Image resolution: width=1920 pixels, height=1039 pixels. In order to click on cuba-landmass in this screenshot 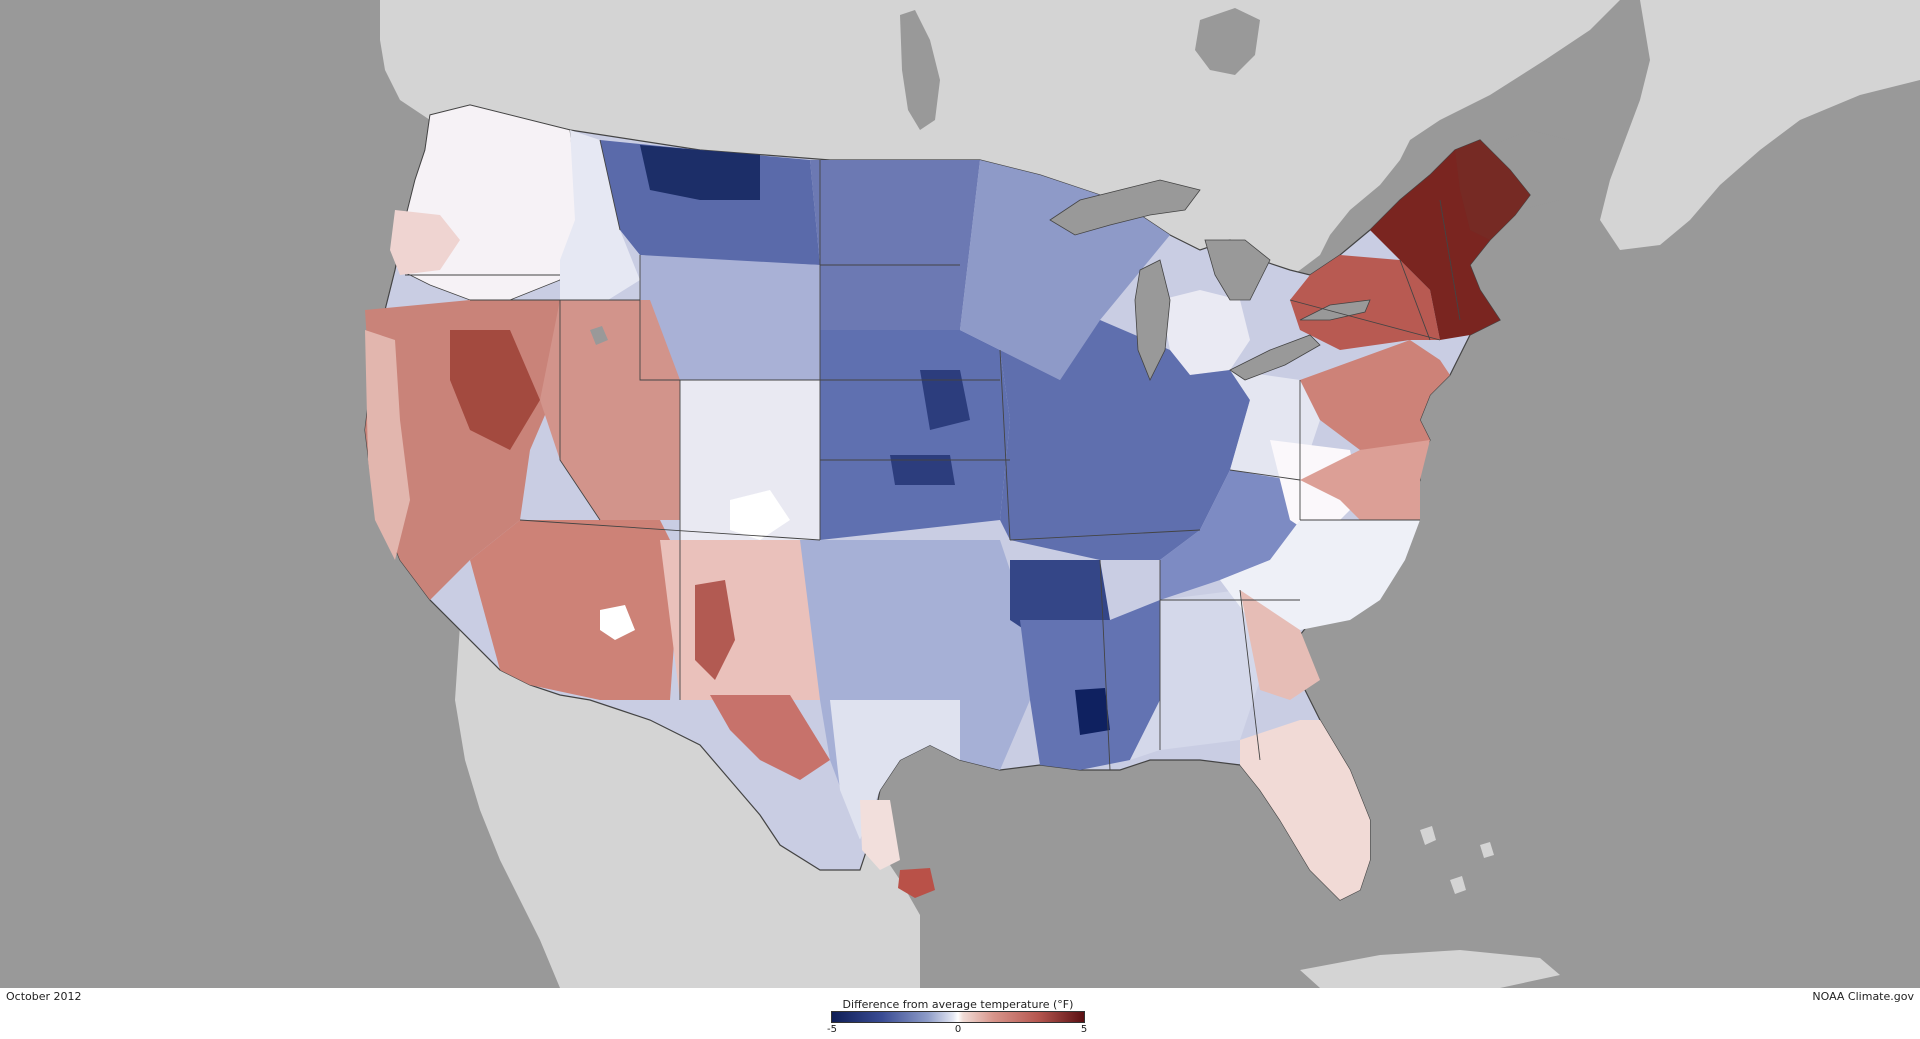, I will do `click(1430, 969)`.